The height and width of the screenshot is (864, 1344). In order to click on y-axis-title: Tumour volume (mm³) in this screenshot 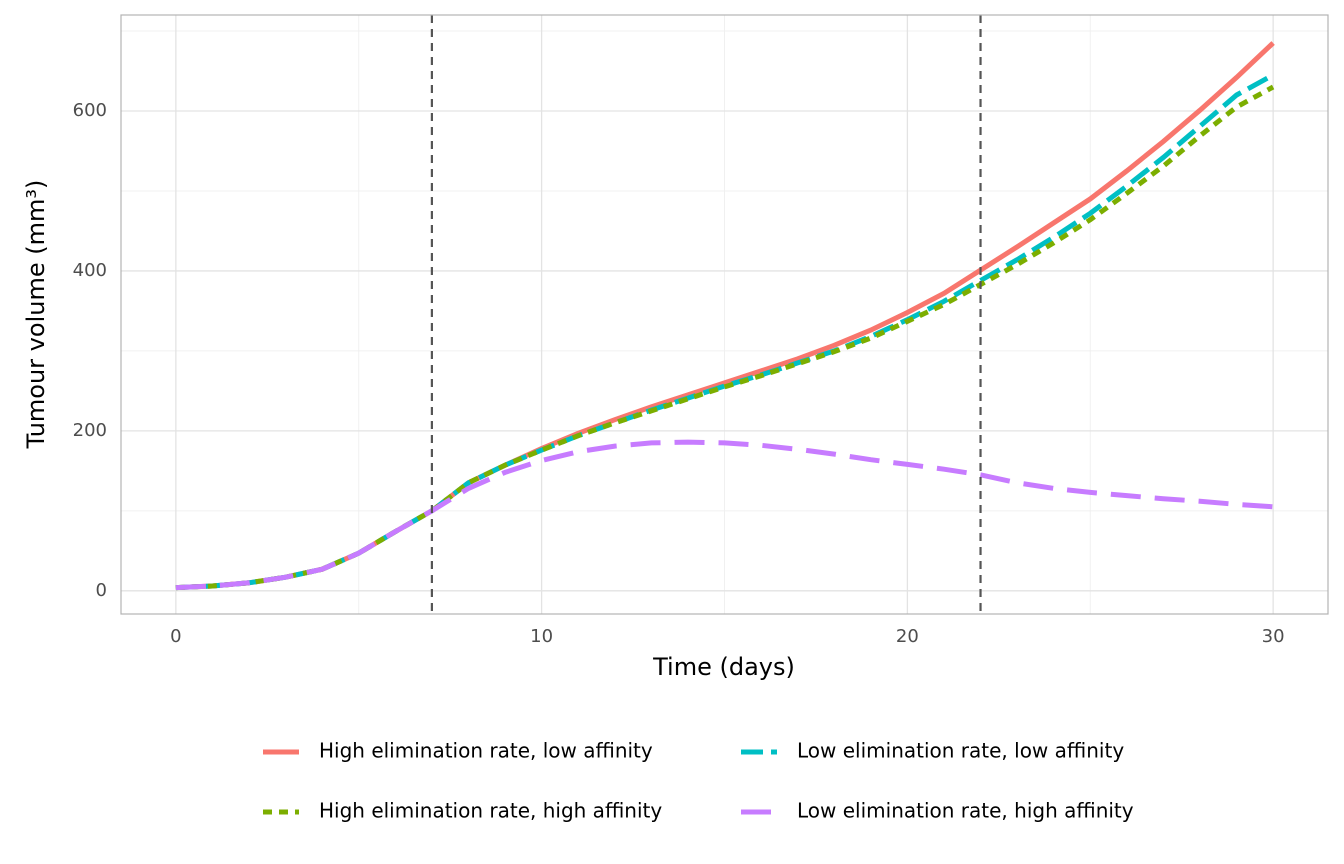, I will do `click(36, 315)`.